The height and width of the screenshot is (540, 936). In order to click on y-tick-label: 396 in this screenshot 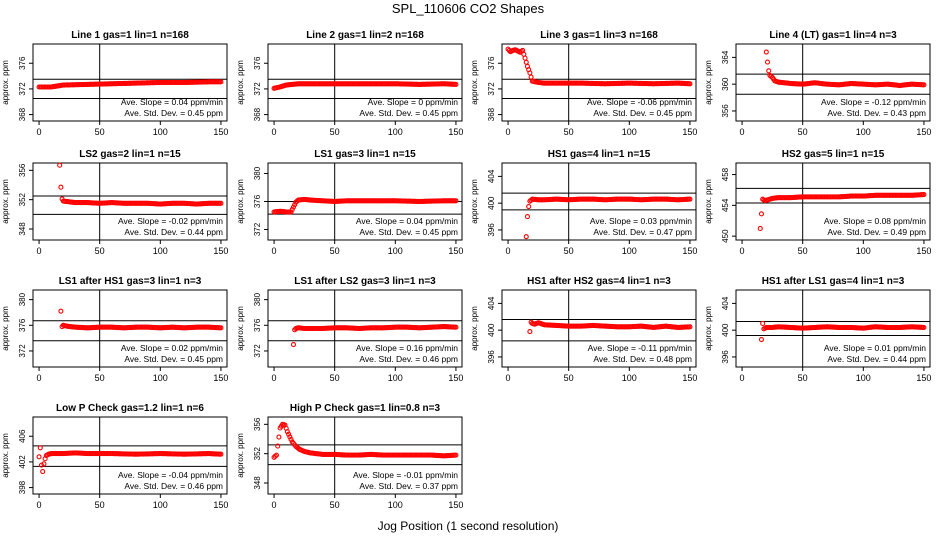, I will do `click(491, 357)`.